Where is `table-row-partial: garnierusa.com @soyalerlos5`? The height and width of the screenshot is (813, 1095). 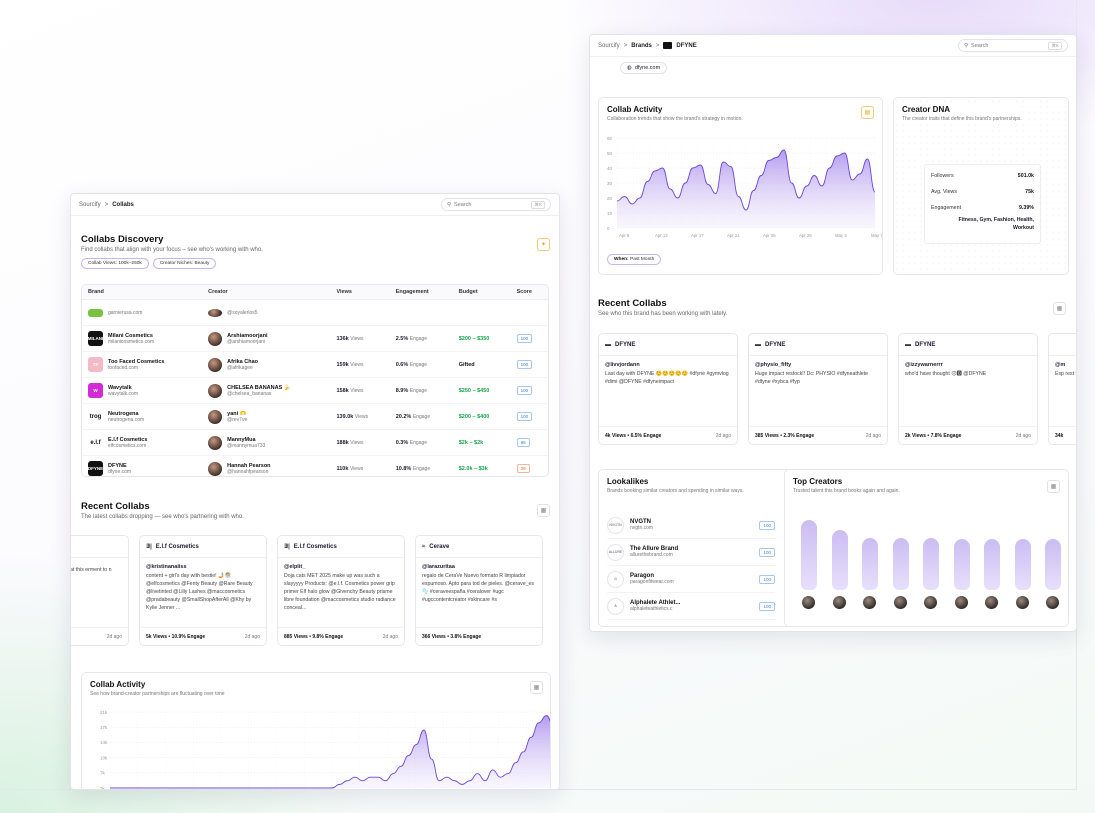 table-row-partial: garnierusa.com @soyalerlos5 is located at coordinates (315, 312).